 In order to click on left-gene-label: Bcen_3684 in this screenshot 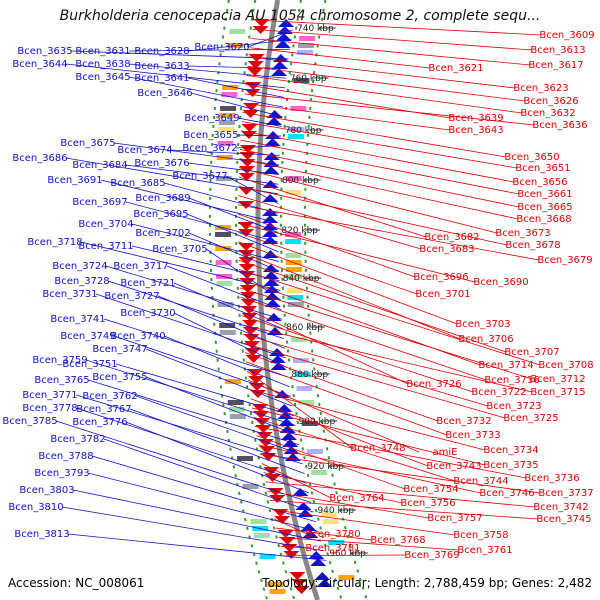, I will do `click(99, 165)`.